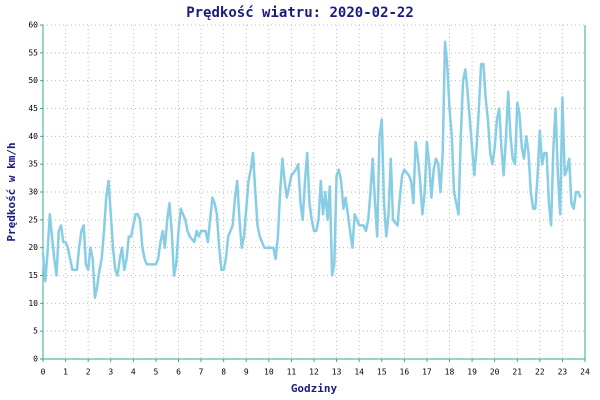 Image resolution: width=600 pixels, height=400 pixels. What do you see at coordinates (201, 372) in the screenshot?
I see `x-tick-label: 7` at bounding box center [201, 372].